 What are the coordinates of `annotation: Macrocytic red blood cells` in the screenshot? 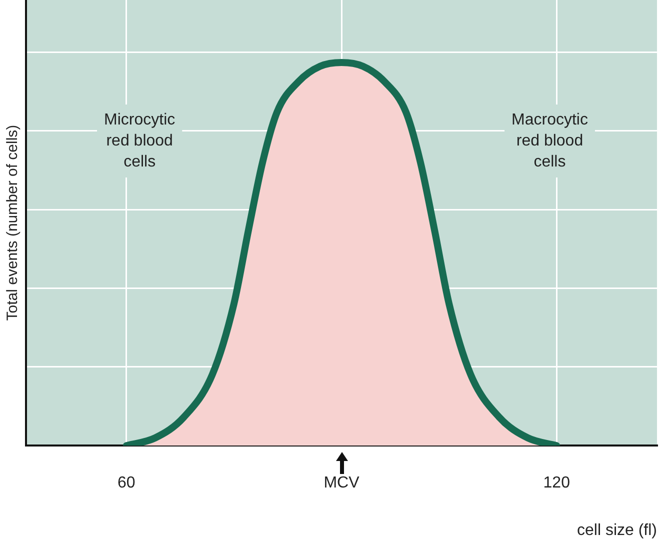 It's located at (550, 140).